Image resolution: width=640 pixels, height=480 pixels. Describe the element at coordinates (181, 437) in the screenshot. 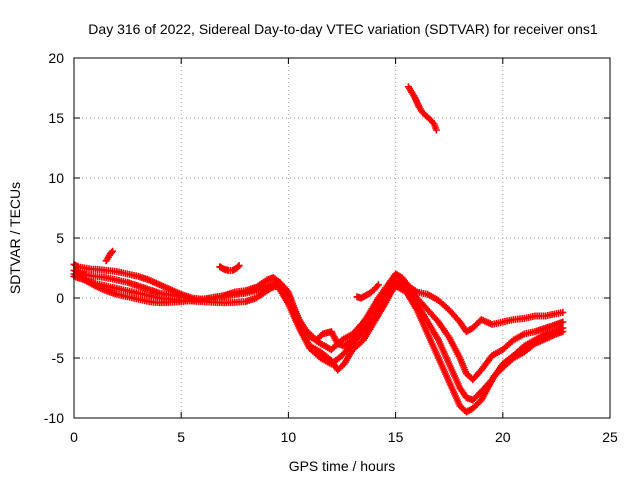

I see `x-tick-label: 5` at that location.